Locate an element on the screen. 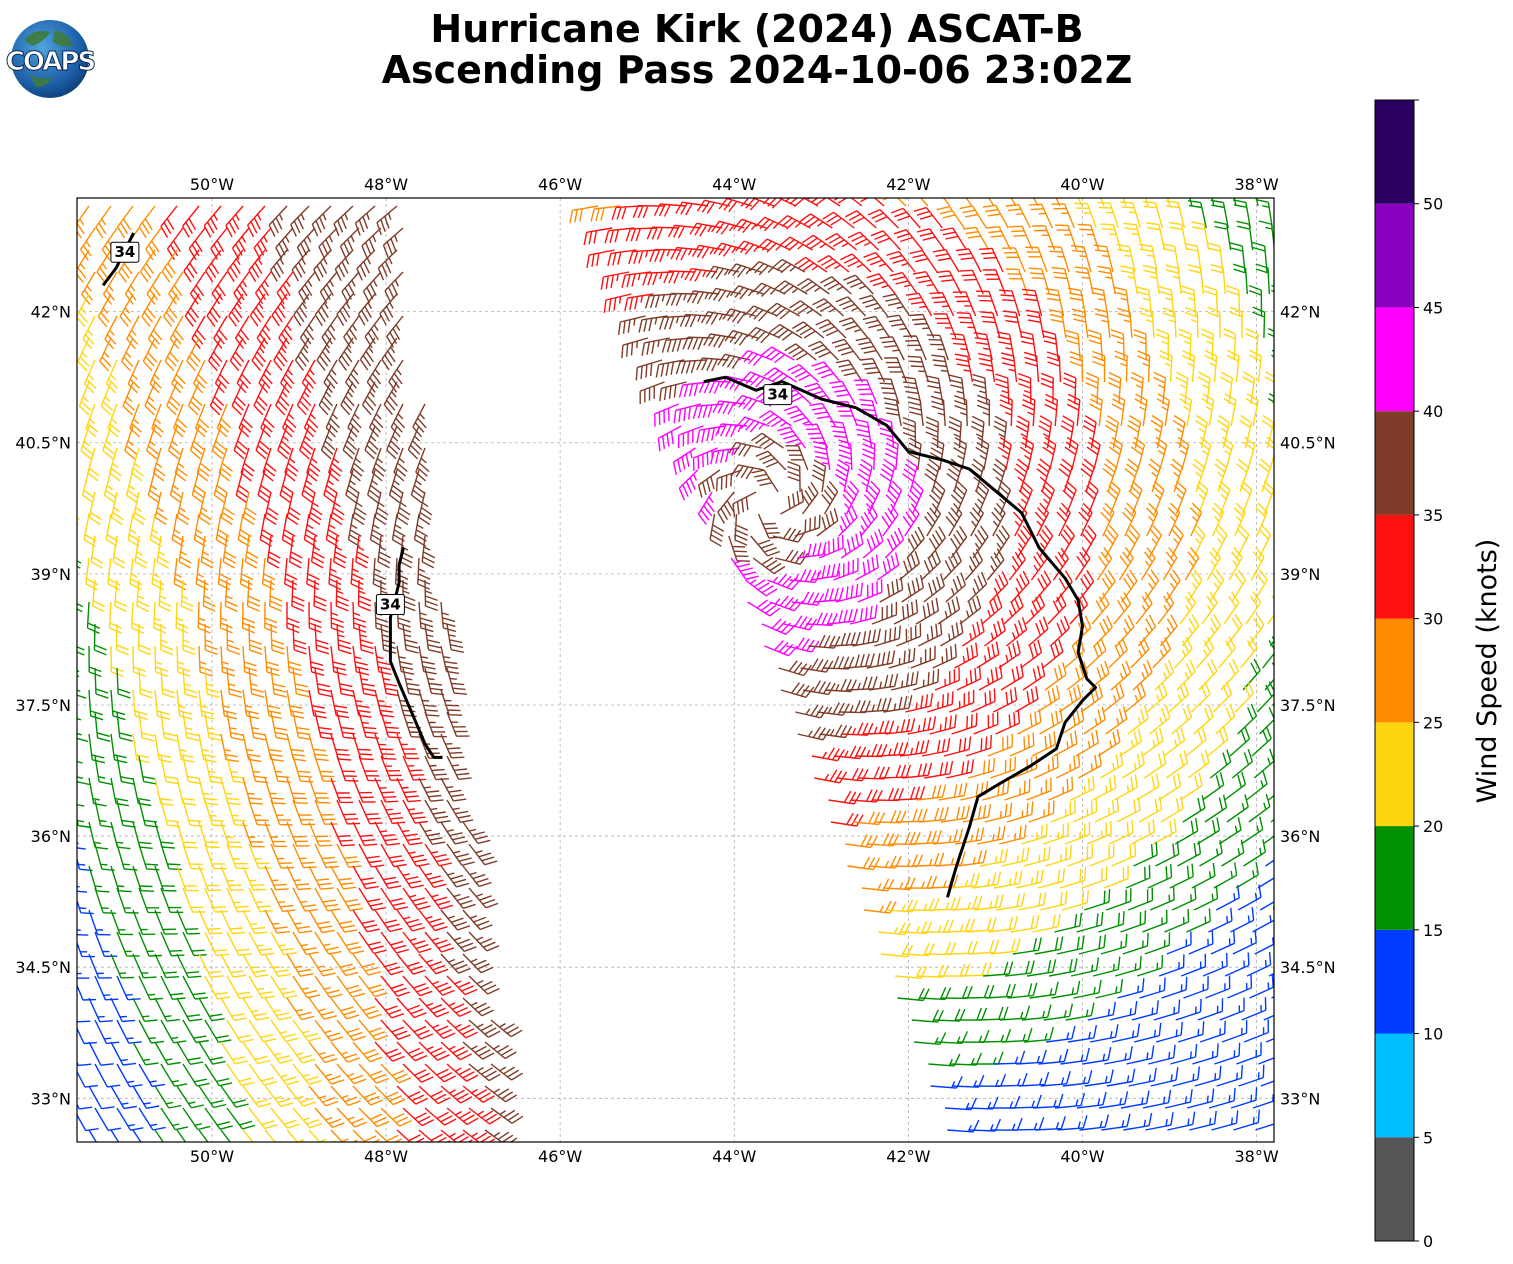  lon-tick-label-top: 40°W is located at coordinates (1082, 184).